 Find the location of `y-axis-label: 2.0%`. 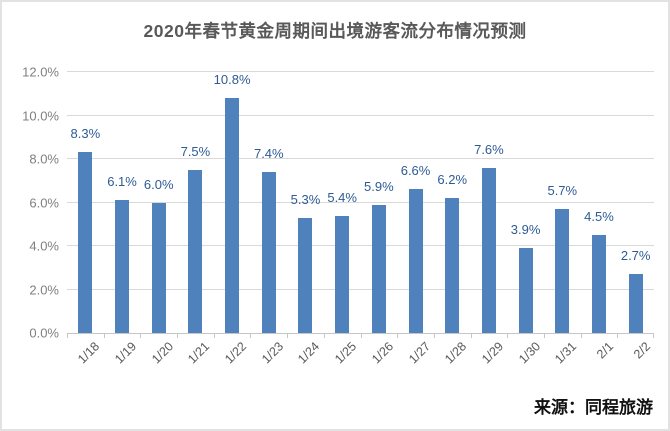

y-axis-label: 2.0% is located at coordinates (44, 289).